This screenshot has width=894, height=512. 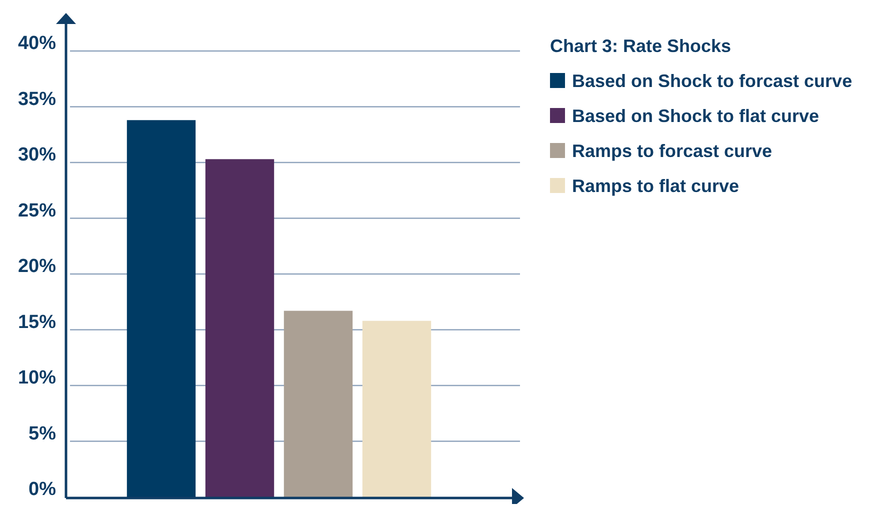 What do you see at coordinates (42, 489) in the screenshot?
I see `y-tick-label: 0%` at bounding box center [42, 489].